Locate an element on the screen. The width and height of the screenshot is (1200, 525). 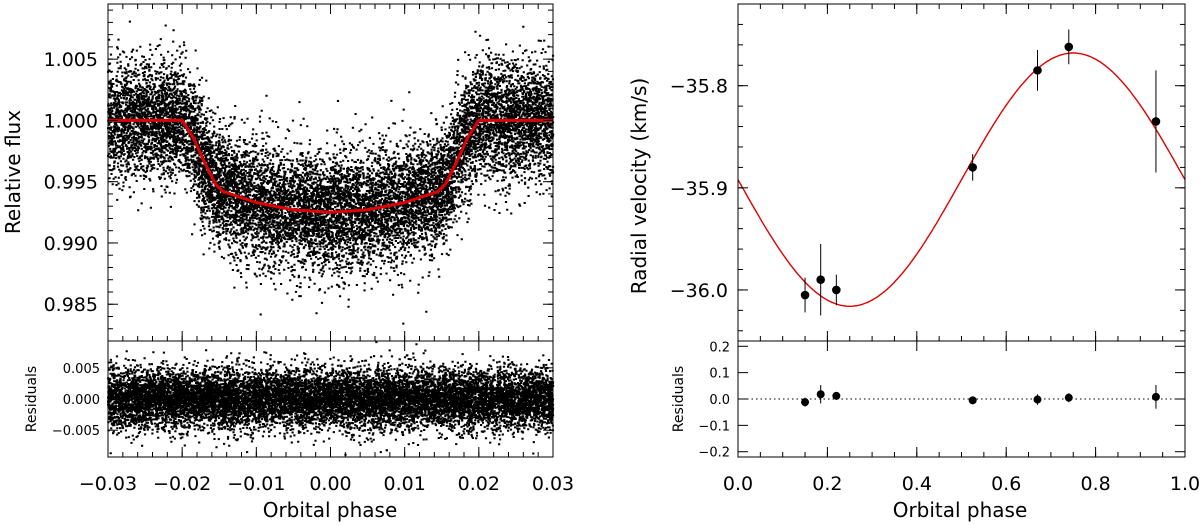
lightcurve-ytick-label: 1.000 is located at coordinates (71, 121).